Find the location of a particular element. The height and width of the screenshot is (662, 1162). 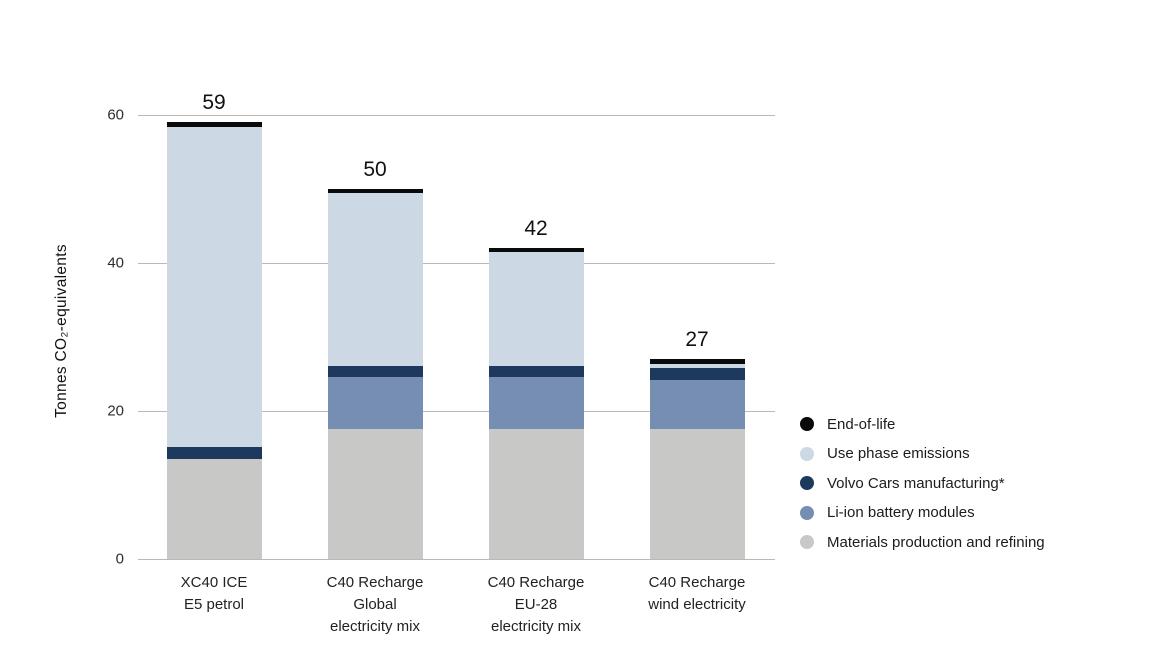

legend-item-li-ion-battery-modules: Li-ion battery modules is located at coordinates (887, 513).